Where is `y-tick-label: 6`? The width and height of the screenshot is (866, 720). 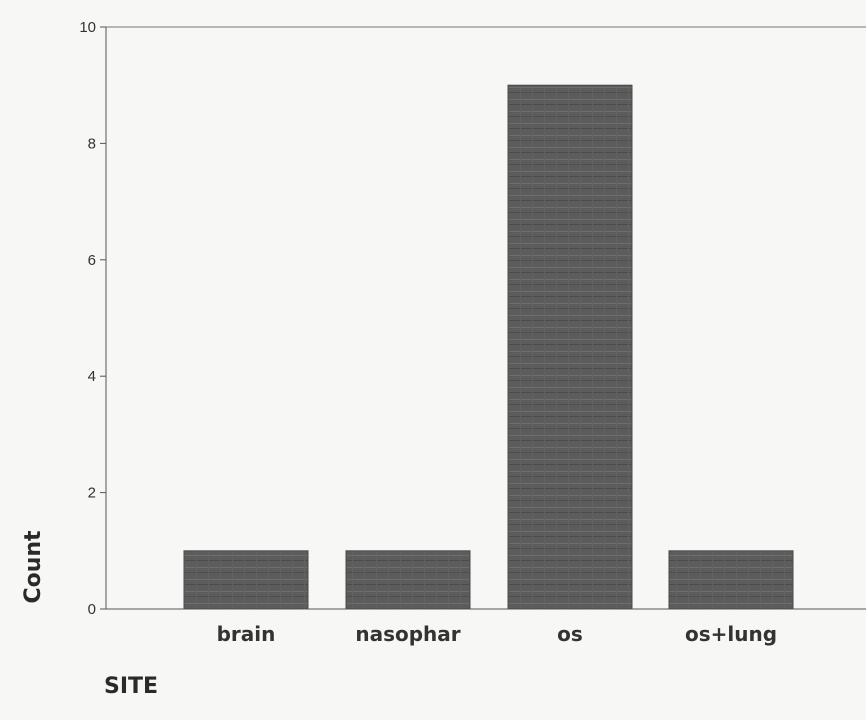
y-tick-label: 6 is located at coordinates (92, 260).